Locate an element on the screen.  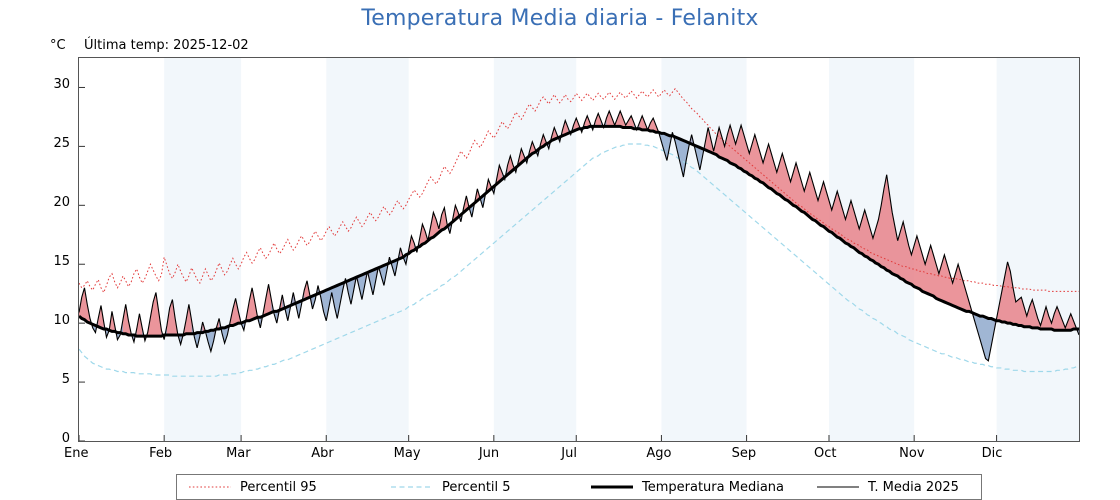
y-axis-unit-label: °C is located at coordinates (58, 45).